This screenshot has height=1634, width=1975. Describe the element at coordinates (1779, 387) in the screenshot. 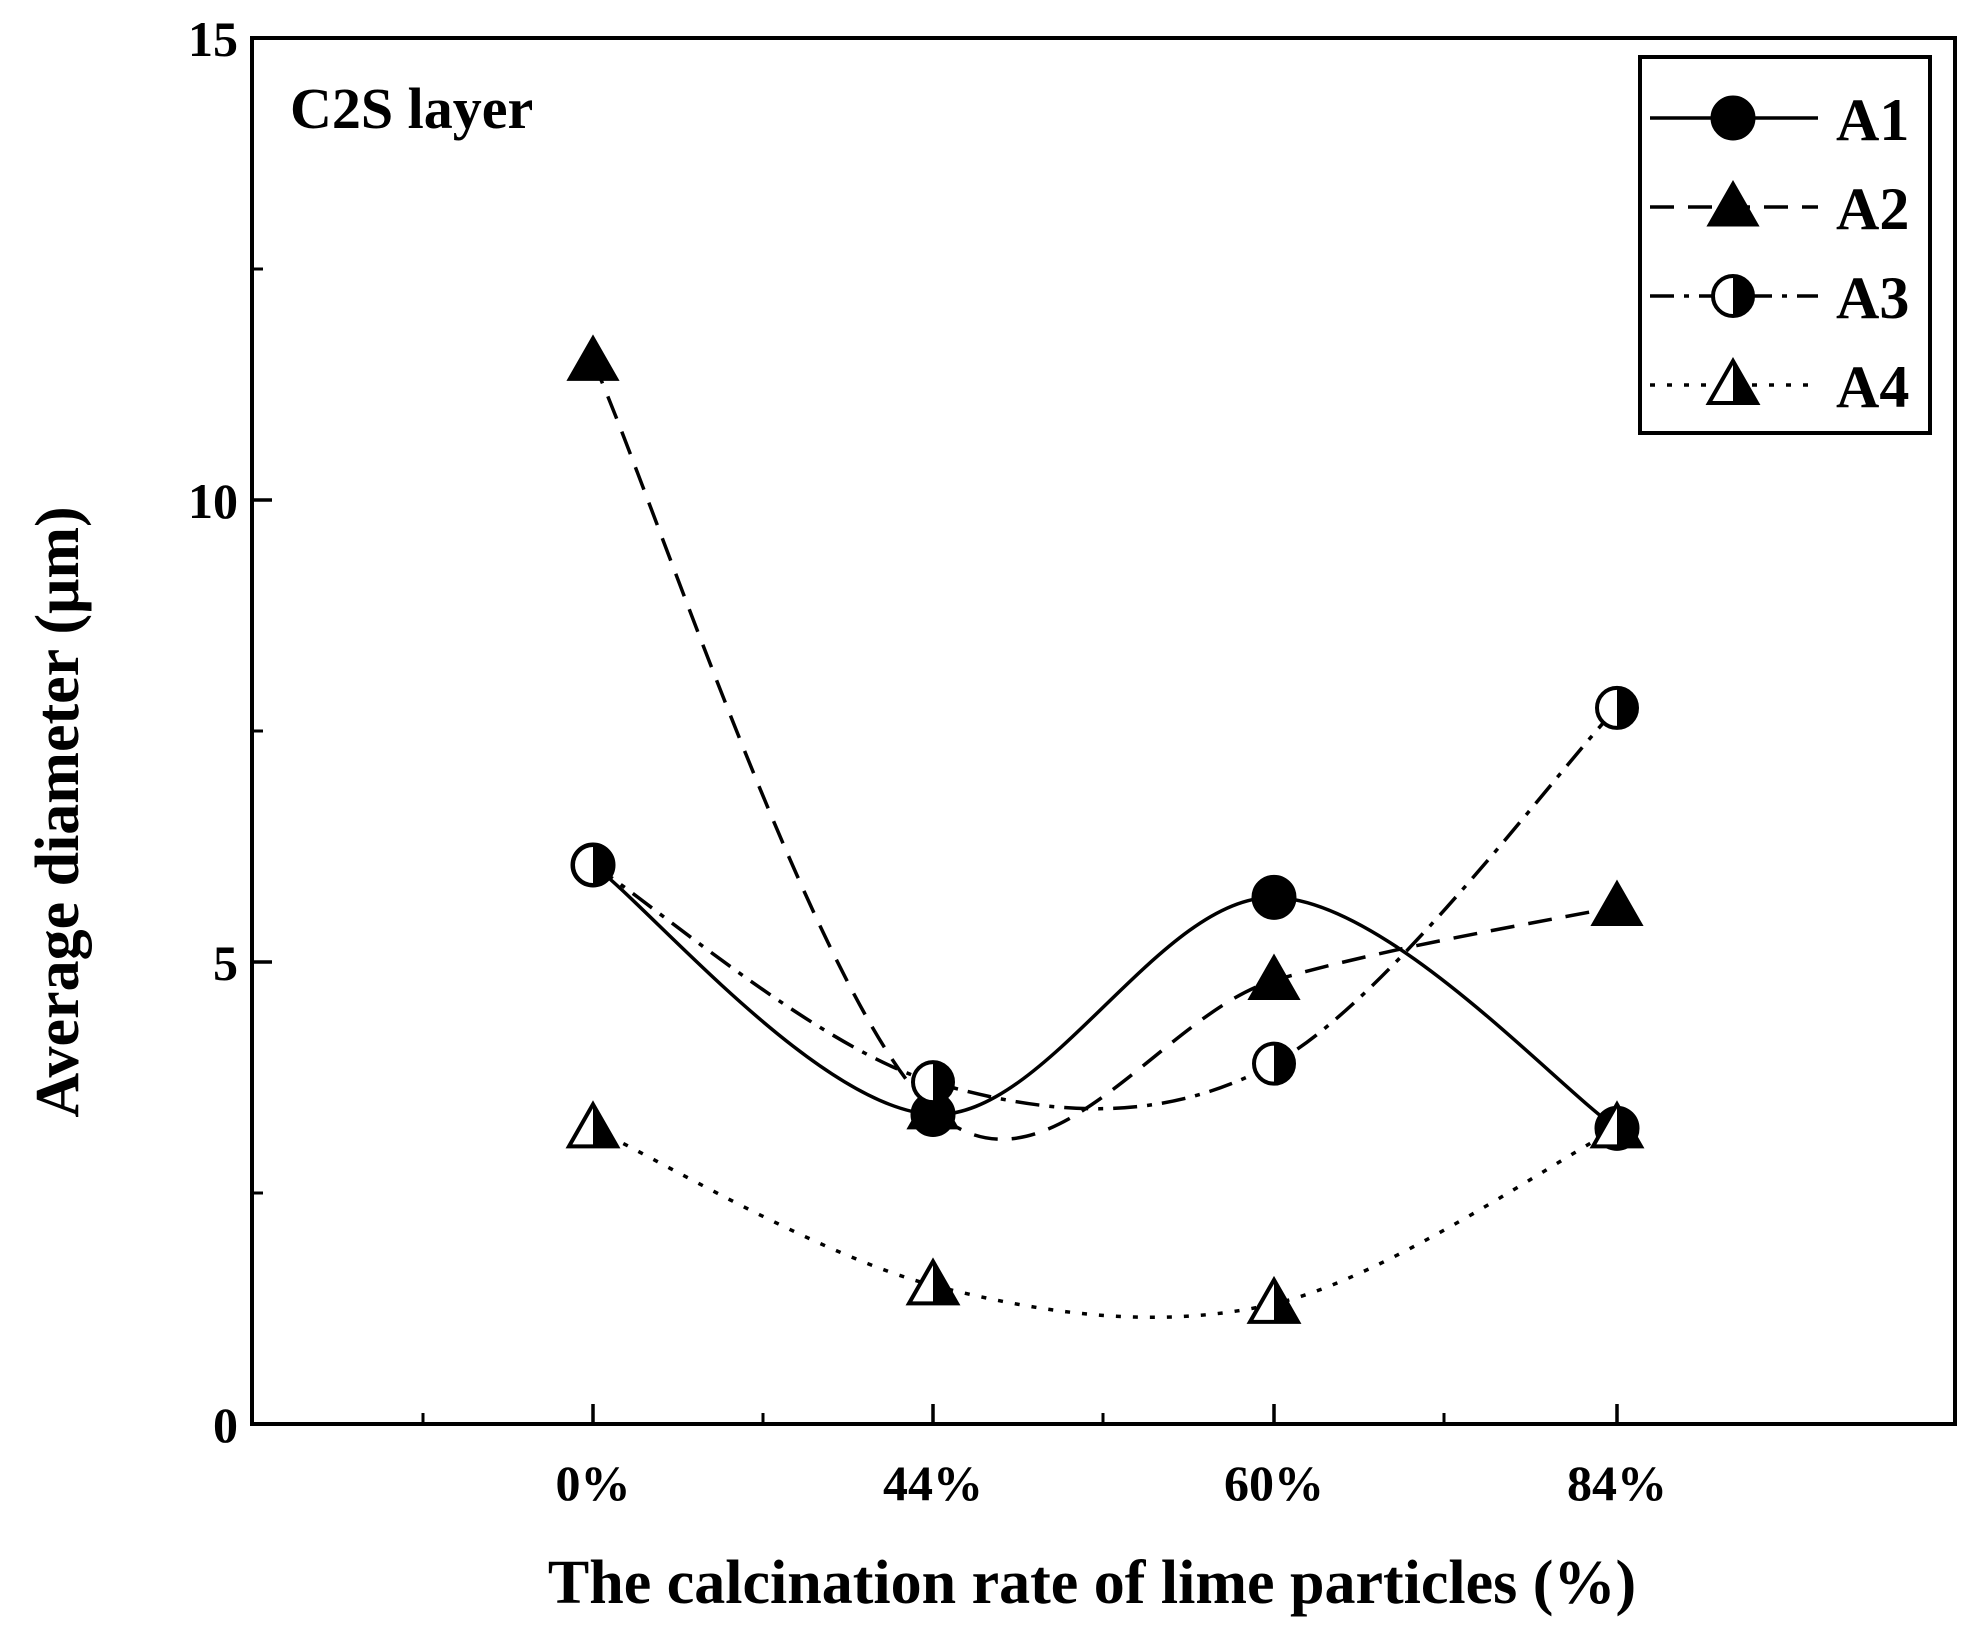

I see `legend-item-a4: A4` at that location.